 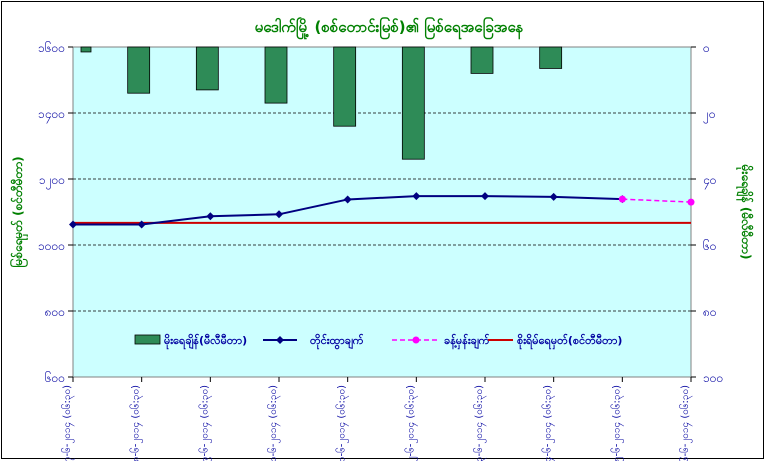 What do you see at coordinates (273, 423) in the screenshot?
I see `x-tick-label: ၁၀-၆-၂၀၁၄ (၀၆:၃၀)` at bounding box center [273, 423].